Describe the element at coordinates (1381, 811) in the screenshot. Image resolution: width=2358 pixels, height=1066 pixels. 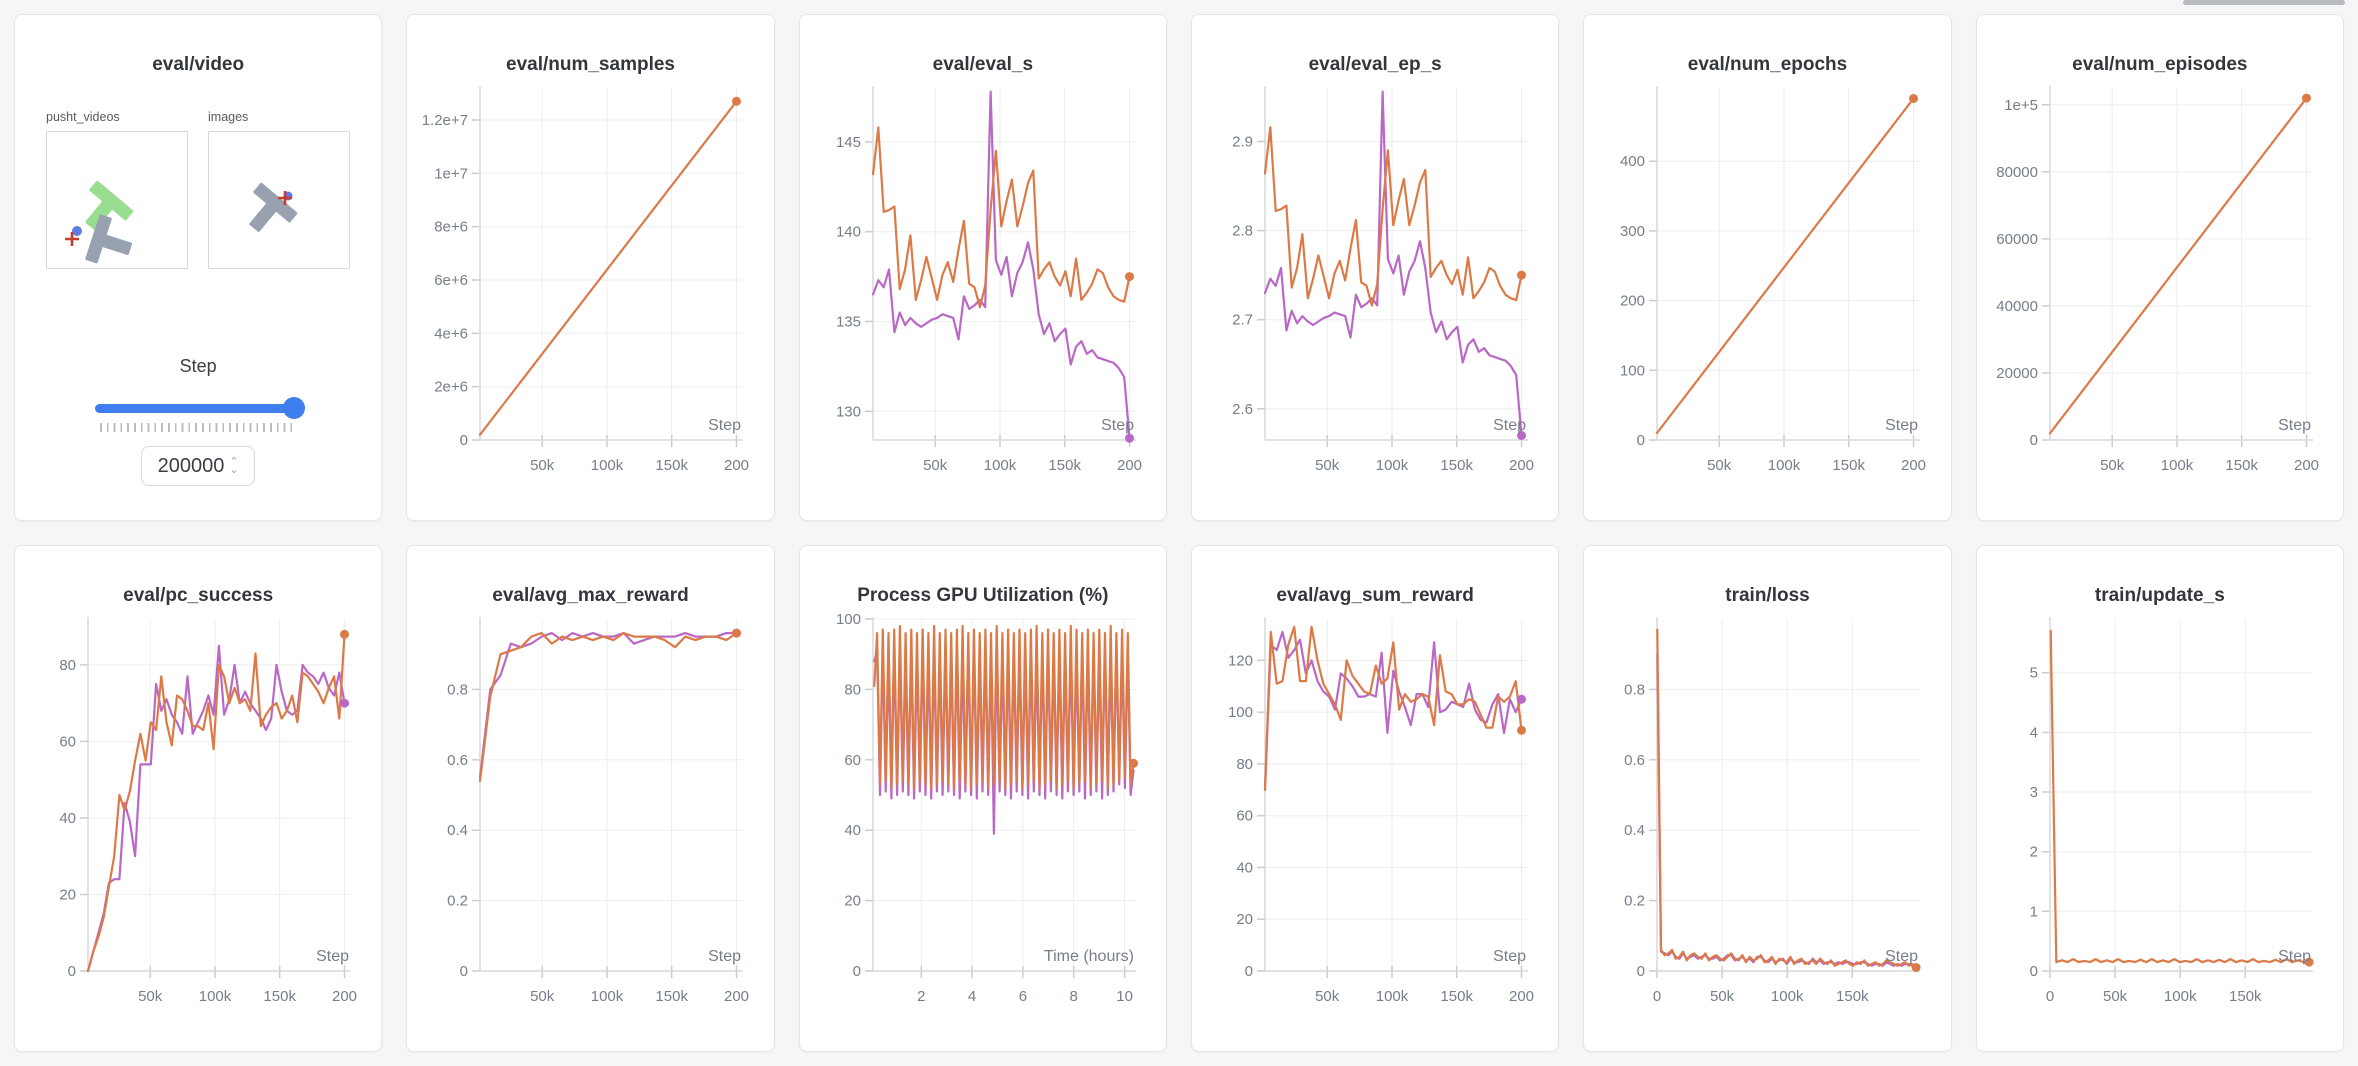
I see `chart-plot-avg_sum_reward: 0 20 40 60 80 100 120 50k 100k 150k 200 Step` at that location.